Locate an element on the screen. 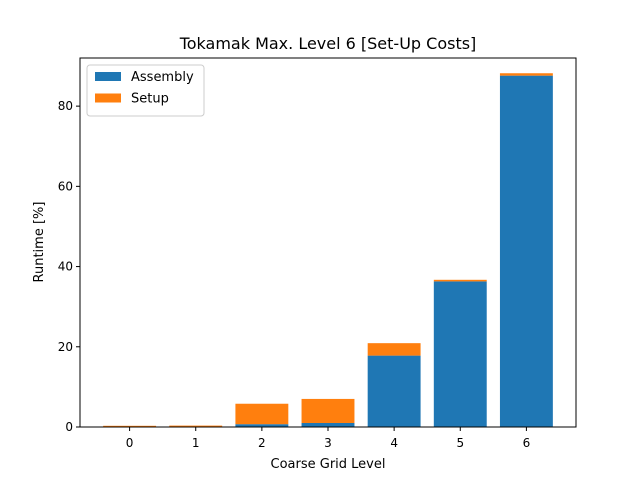 The image size is (640, 480). y-axis-ticks: 0 20 40 60 80 is located at coordinates (69, 266).